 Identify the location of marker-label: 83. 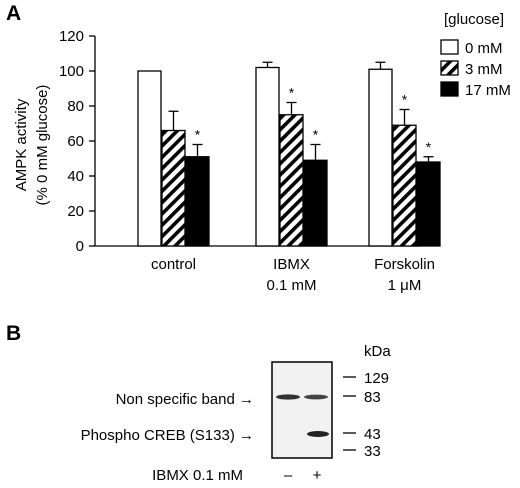
(372, 397).